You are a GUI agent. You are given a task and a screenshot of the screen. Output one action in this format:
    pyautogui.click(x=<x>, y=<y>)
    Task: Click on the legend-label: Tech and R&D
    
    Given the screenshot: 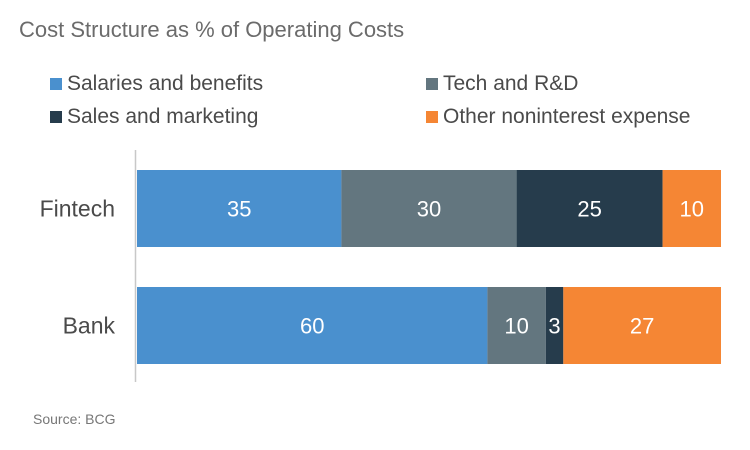 What is the action you would take?
    pyautogui.click(x=511, y=83)
    